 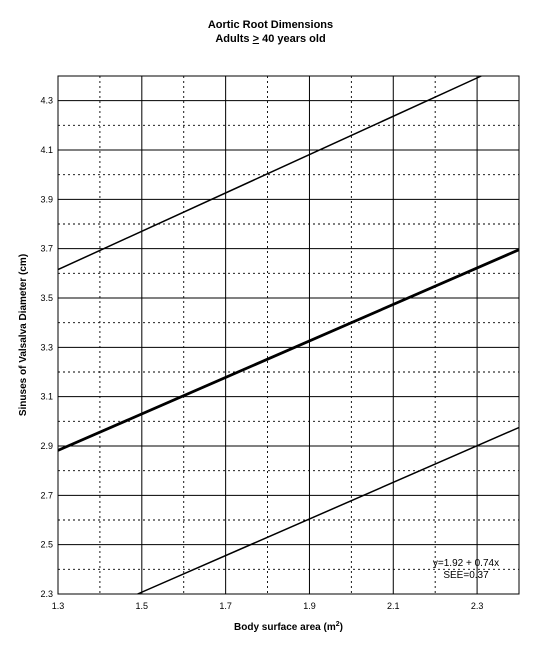 I want to click on y-tick-label: 3.5, so click(x=46, y=298).